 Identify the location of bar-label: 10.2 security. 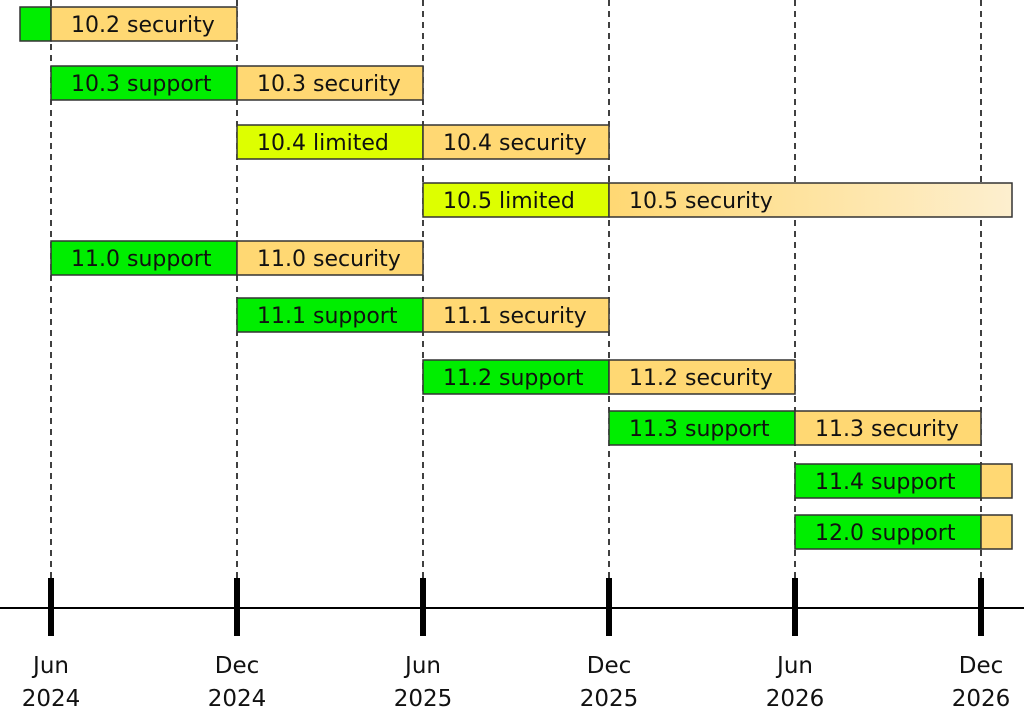
(143, 25).